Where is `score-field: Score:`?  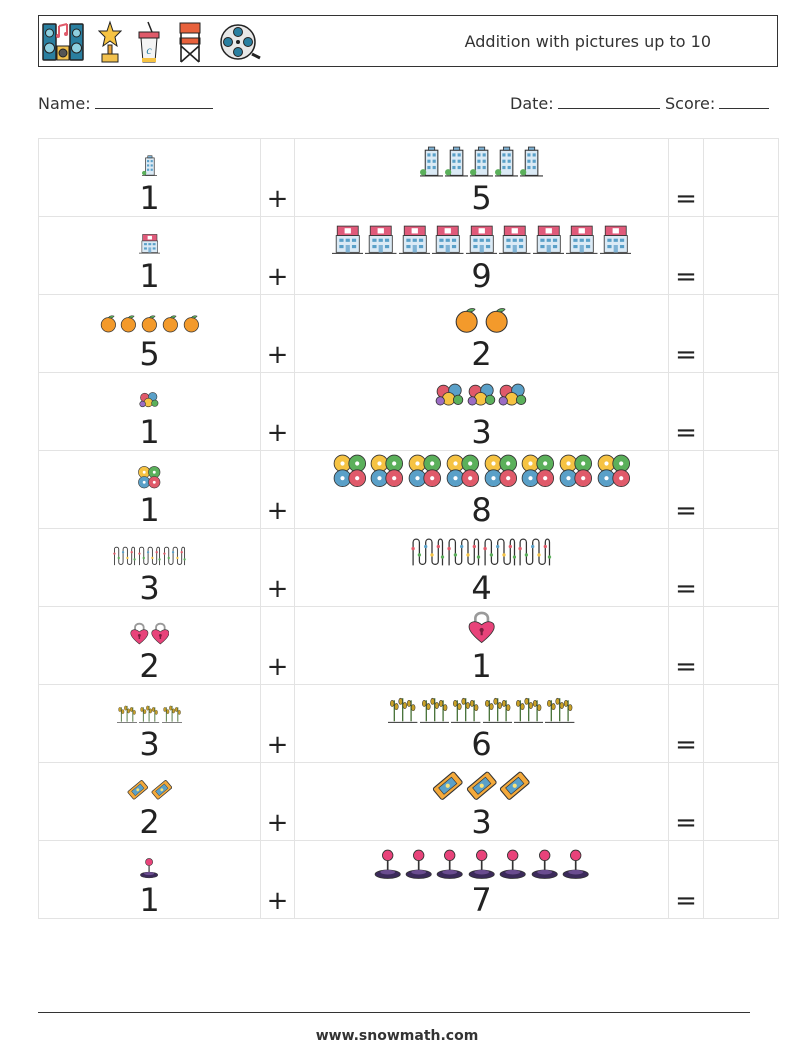 score-field: Score: is located at coordinates (717, 102).